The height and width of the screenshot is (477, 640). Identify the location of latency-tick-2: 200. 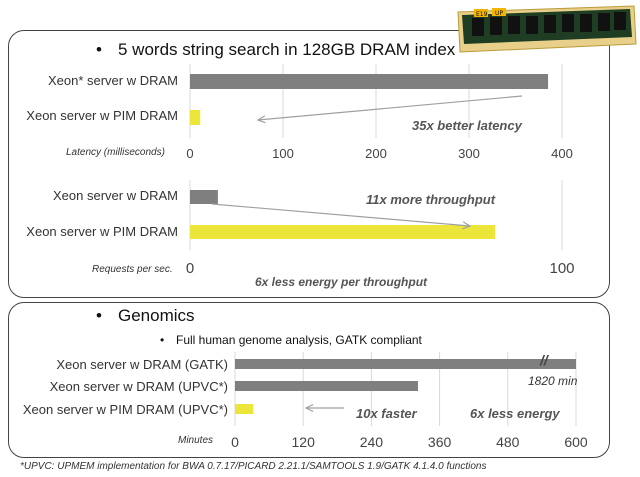
(376, 153).